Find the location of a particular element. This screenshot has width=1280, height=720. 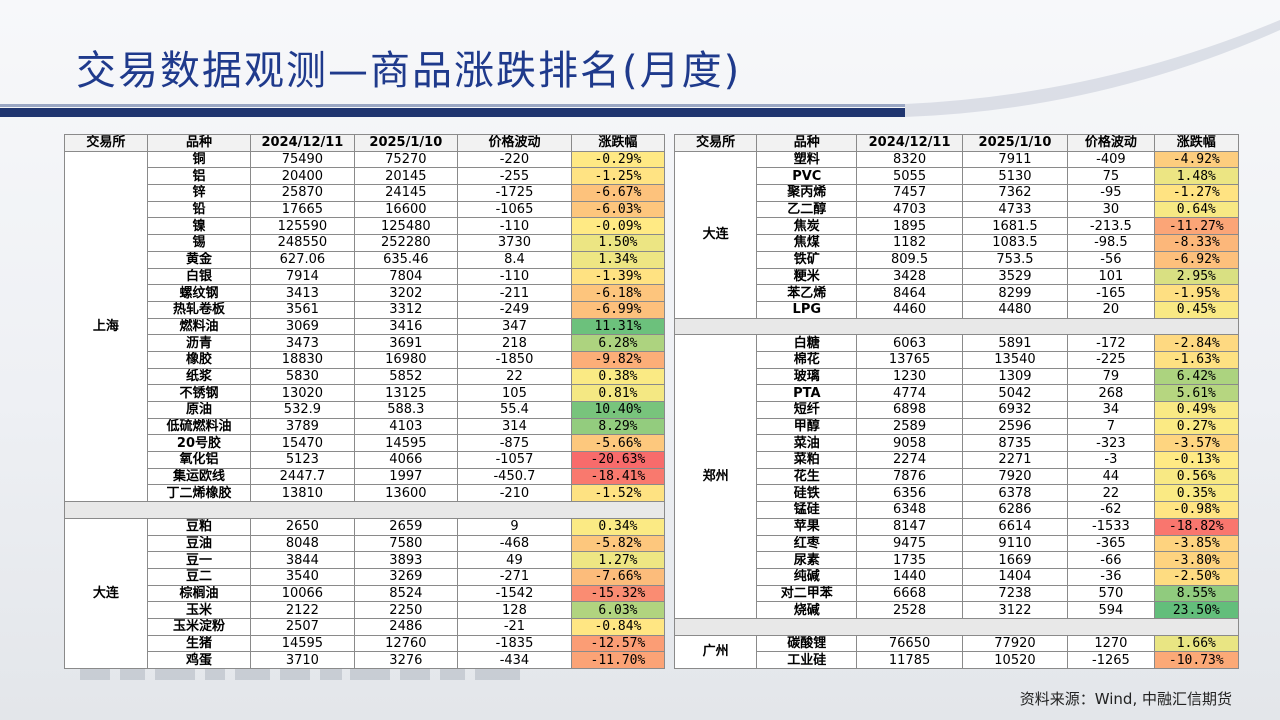

price-start-cell: 2650 is located at coordinates (302, 526).